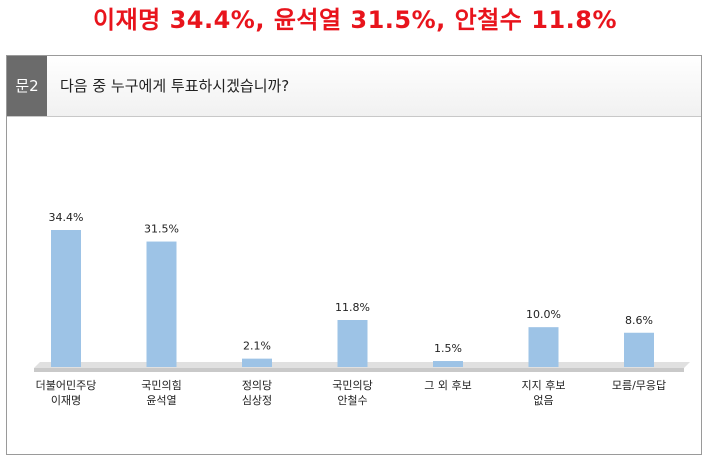 This screenshot has height=462, width=710. Describe the element at coordinates (543, 400) in the screenshot. I see `category-label-5-1: 없음` at that location.